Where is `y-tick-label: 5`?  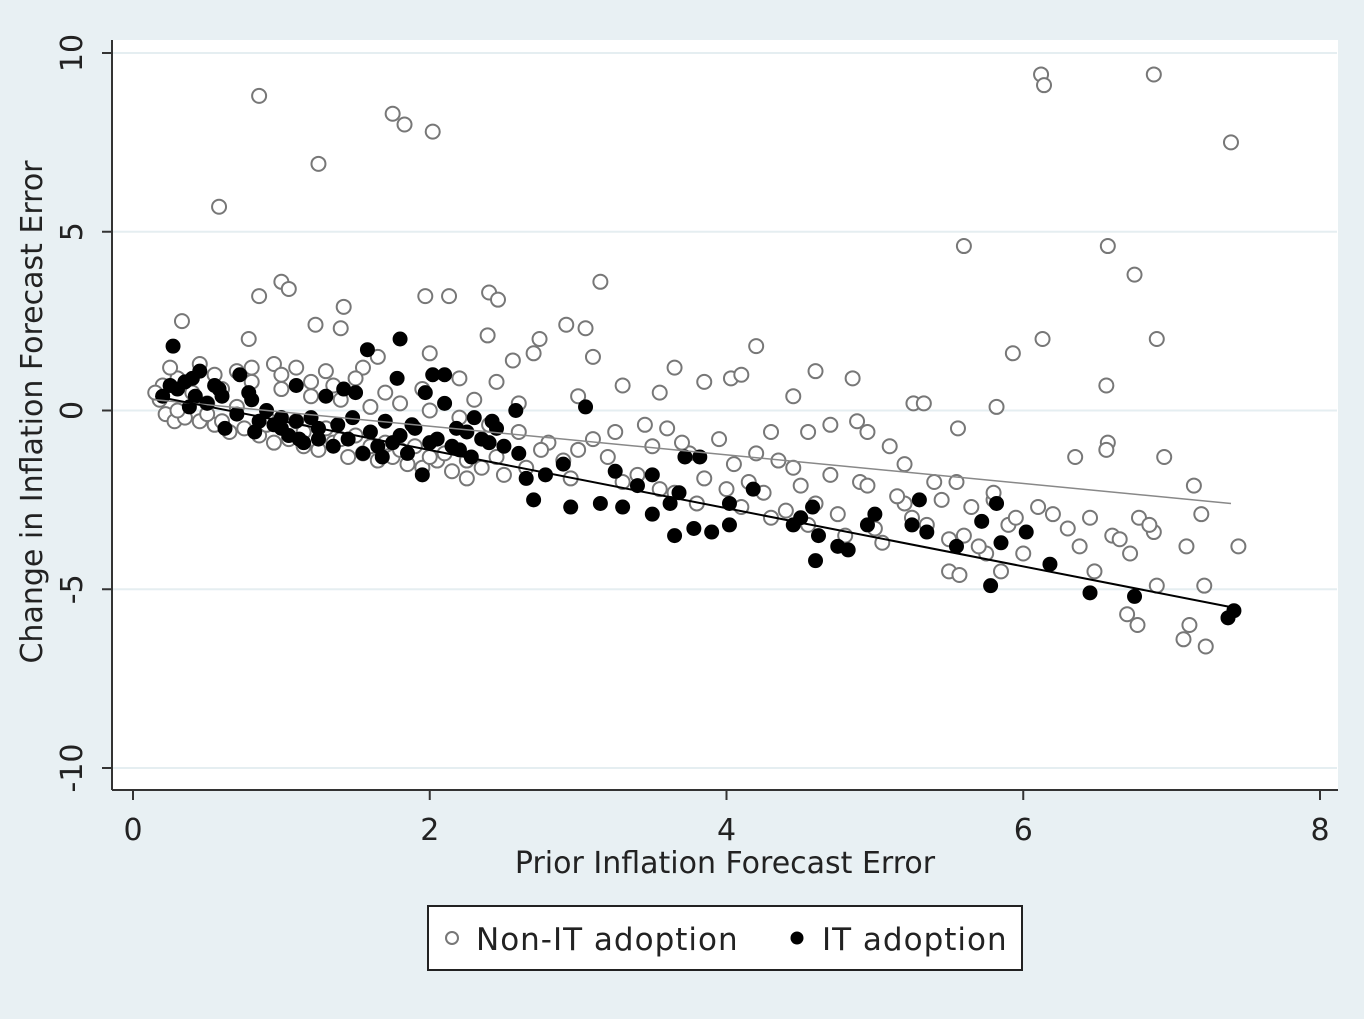 y-tick-label: 5 is located at coordinates (72, 231).